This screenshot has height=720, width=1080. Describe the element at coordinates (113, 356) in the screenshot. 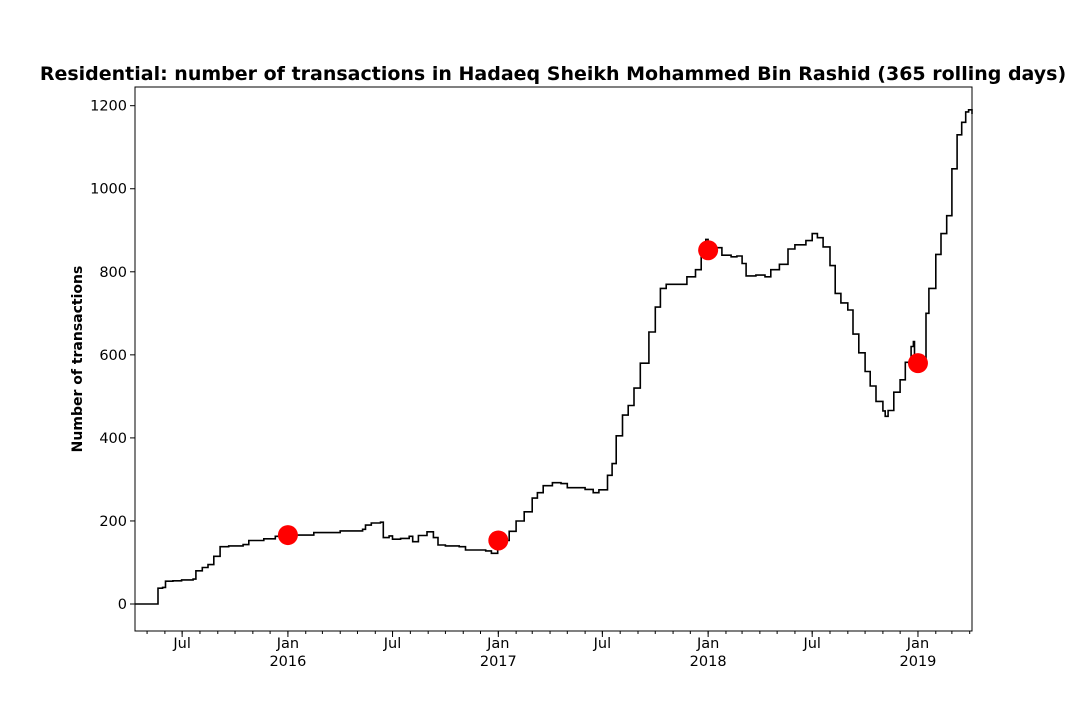

I see `y-tick-label: 600` at that location.